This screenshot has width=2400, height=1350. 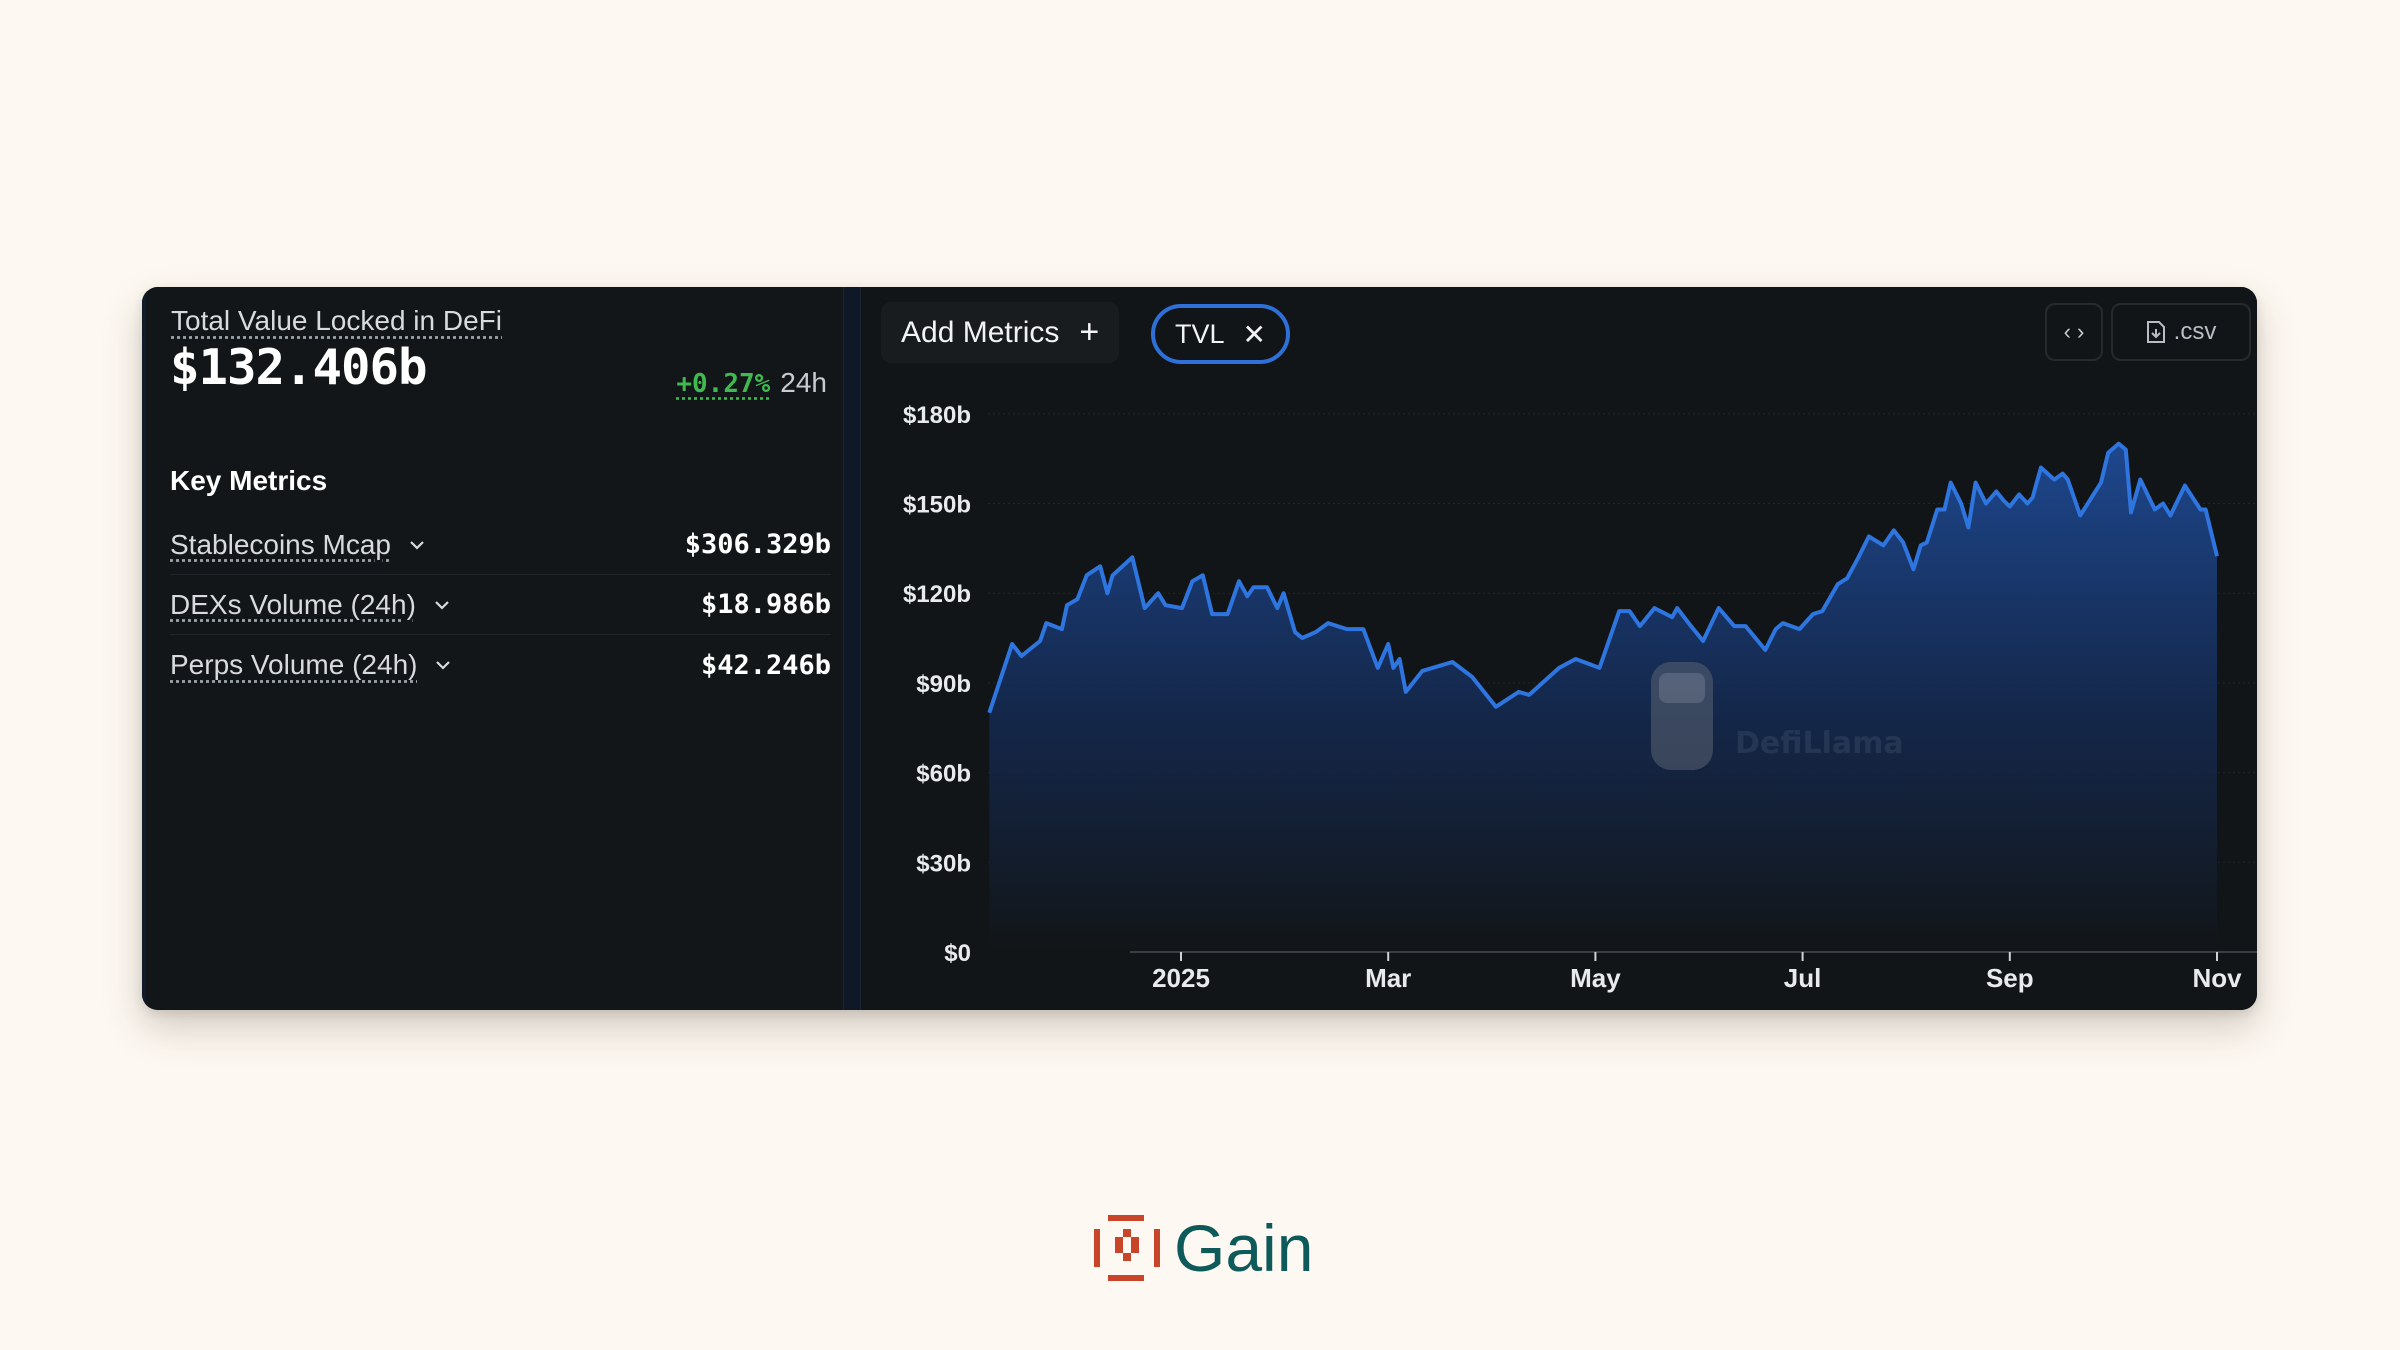 What do you see at coordinates (281, 544) in the screenshot?
I see `metric-label-text: Stablecoins Mcap` at bounding box center [281, 544].